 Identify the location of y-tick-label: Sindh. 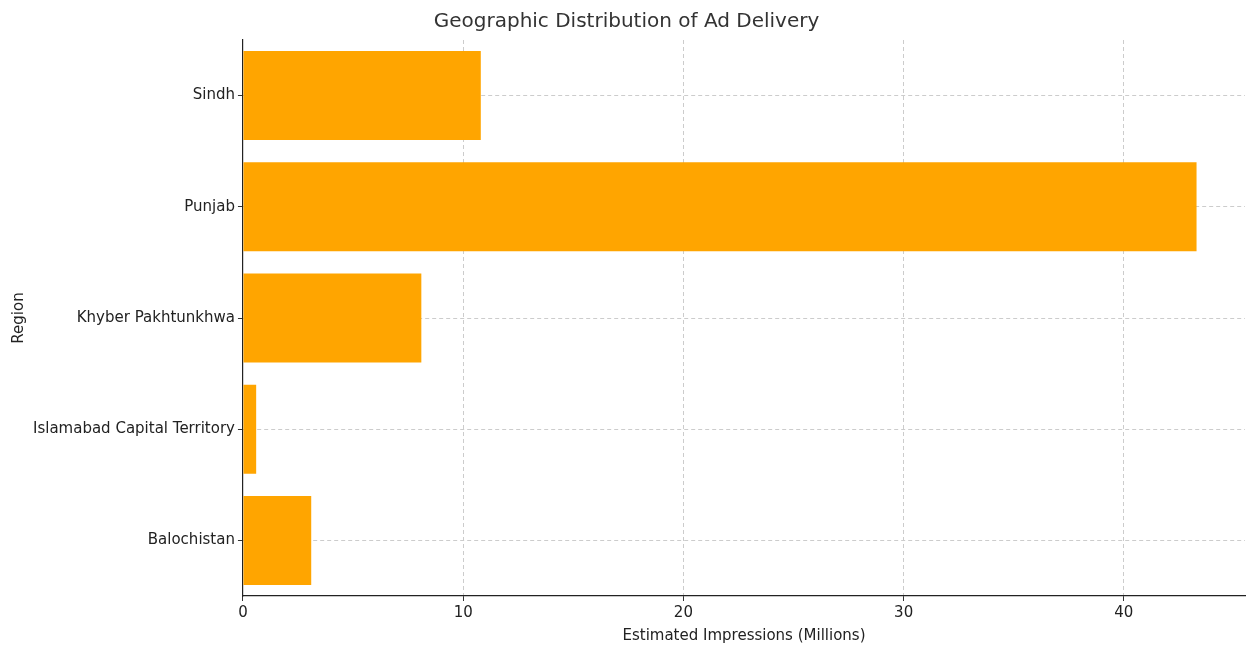
(213, 94).